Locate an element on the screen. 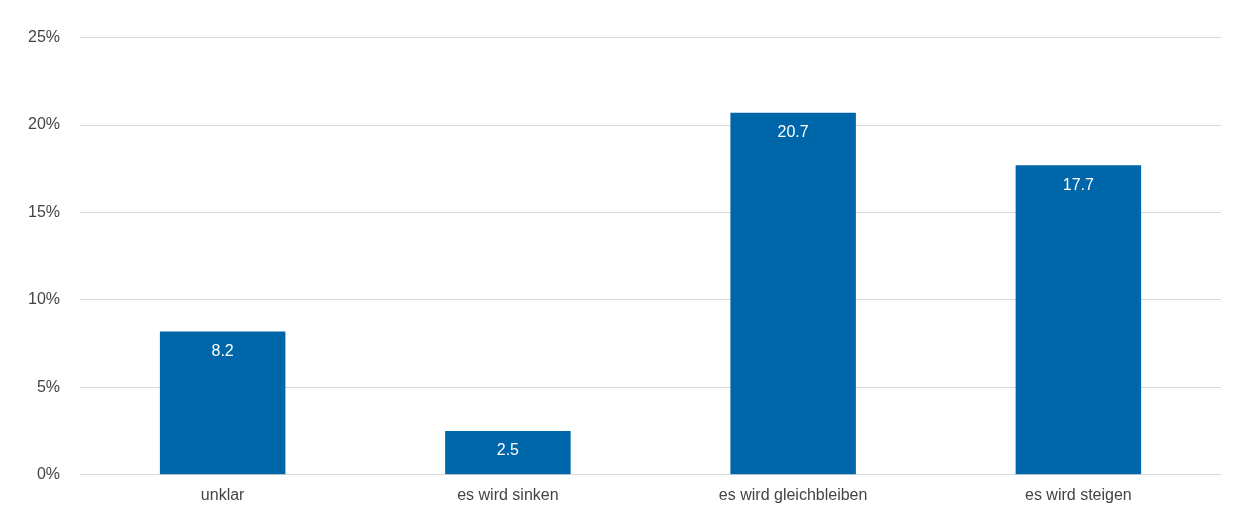 This screenshot has height=516, width=1239. x-tick-label: es wird steigen is located at coordinates (1078, 494).